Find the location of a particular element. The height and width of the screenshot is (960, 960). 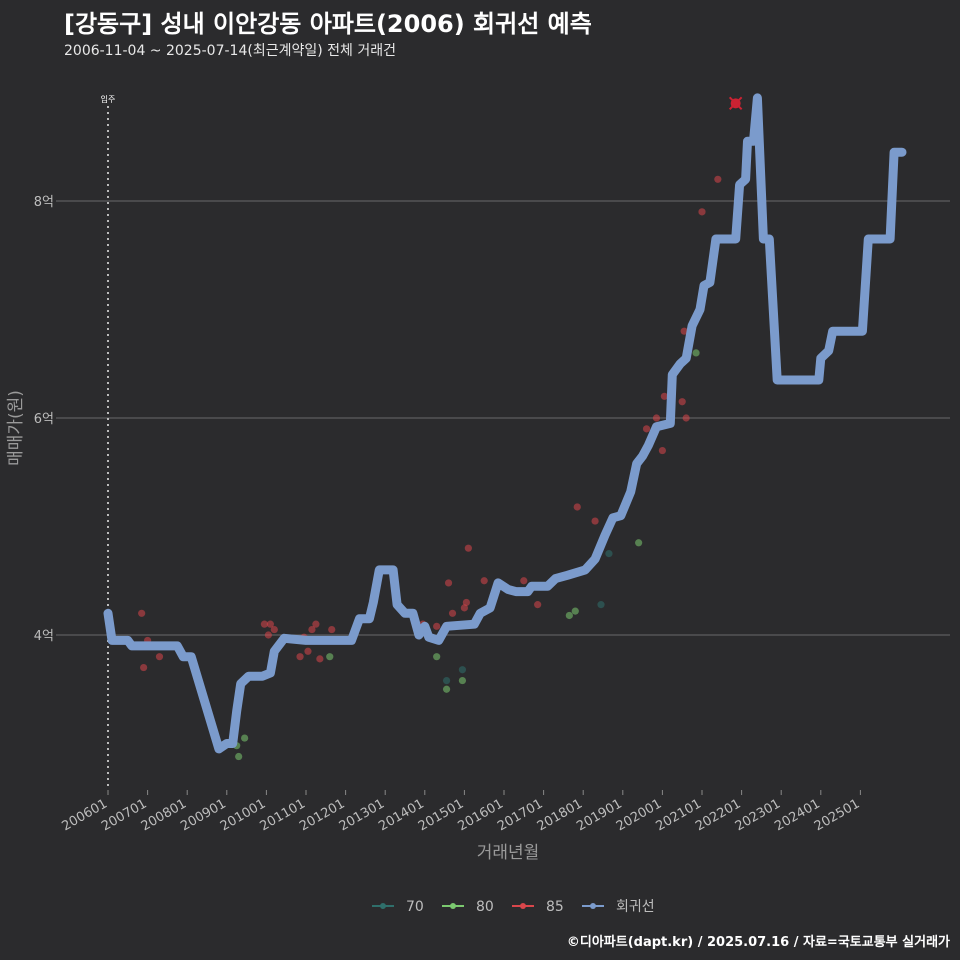

chart-subtitle: 2006-11-04 ~ 2025-07-14(최근계약일) 전체 거래건 is located at coordinates (230, 51).